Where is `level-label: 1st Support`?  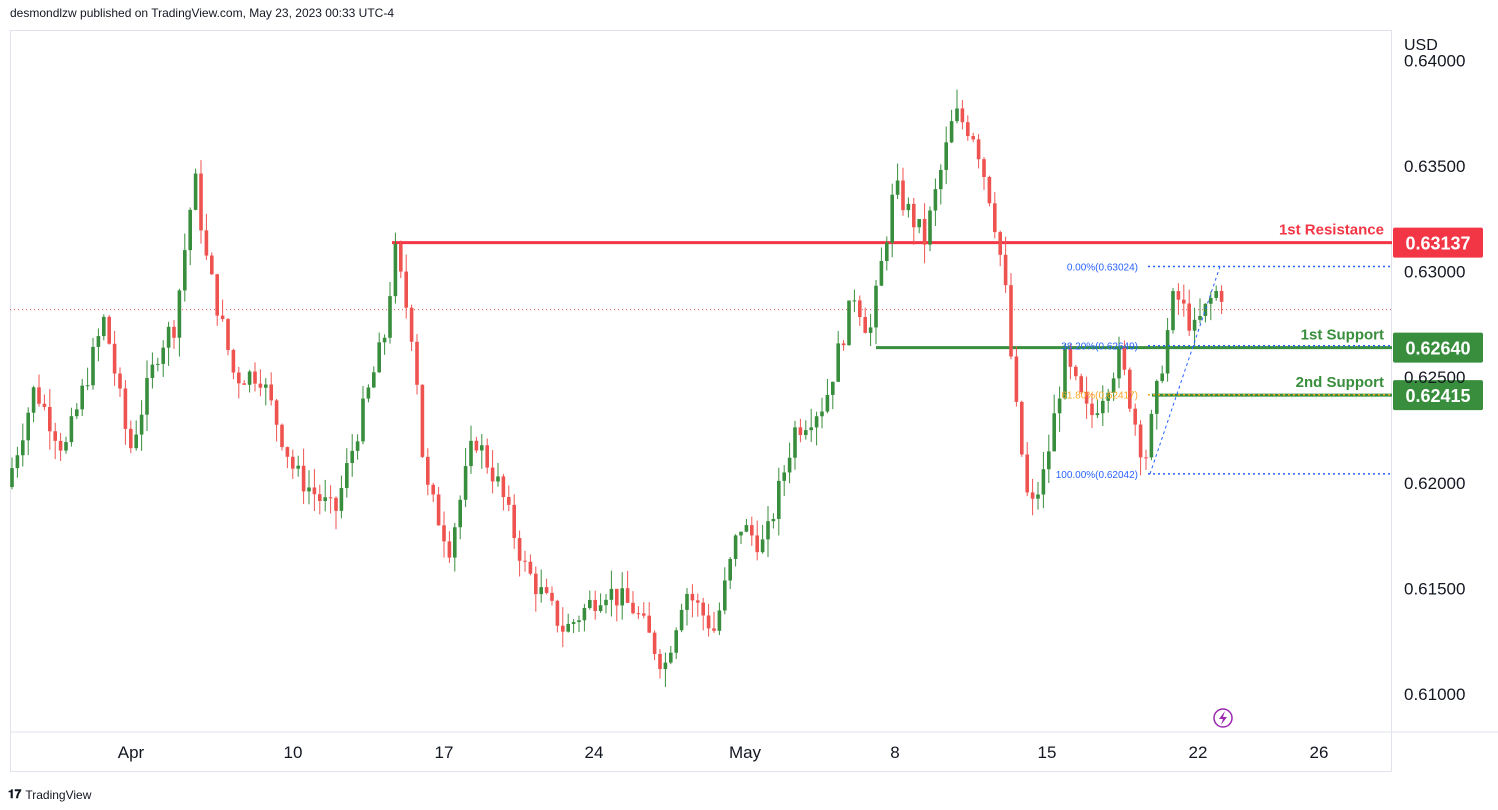
level-label: 1st Support is located at coordinates (1342, 335).